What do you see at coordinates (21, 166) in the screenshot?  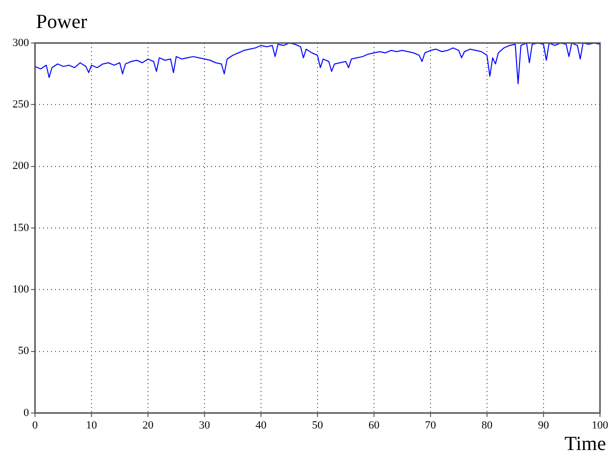 I see `y-tick-label: 200` at bounding box center [21, 166].